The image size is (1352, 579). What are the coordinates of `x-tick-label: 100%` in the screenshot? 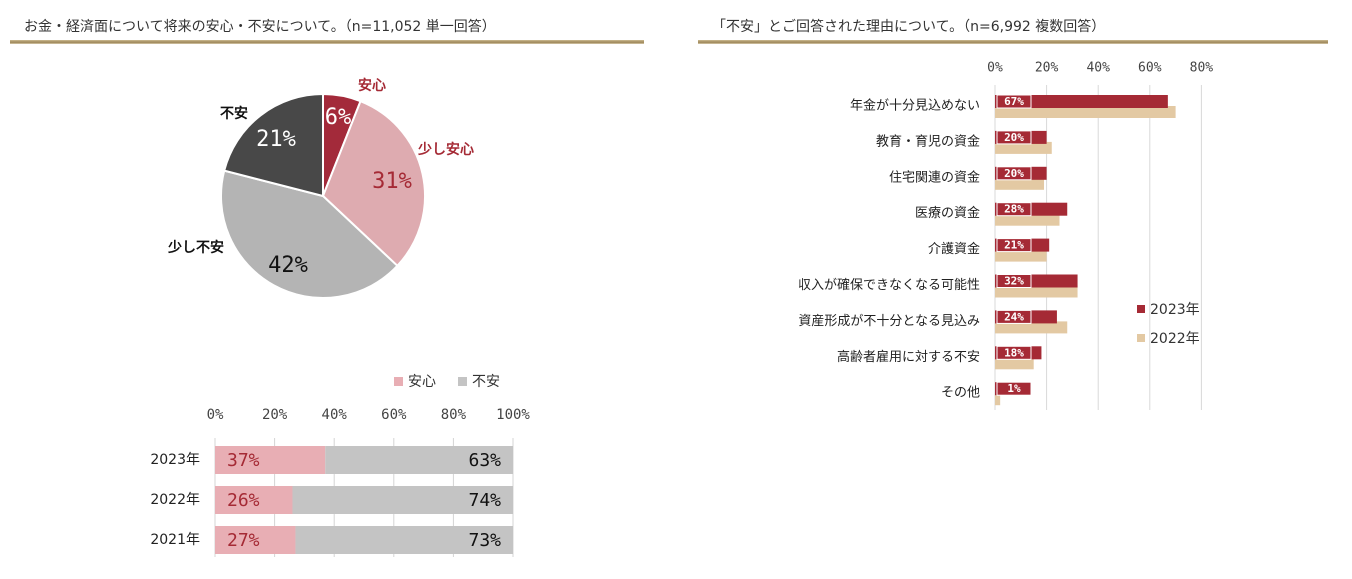 It's located at (513, 415).